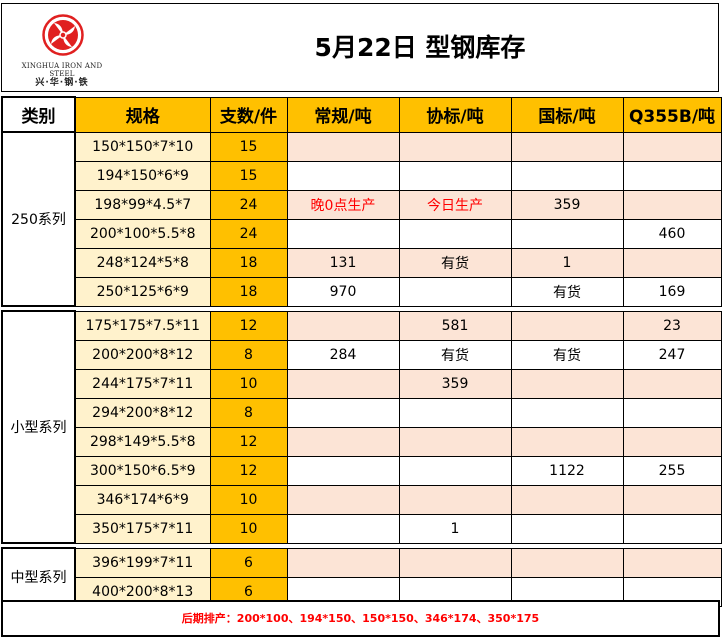  Describe the element at coordinates (142, 114) in the screenshot. I see `header-spec: 规格` at that location.